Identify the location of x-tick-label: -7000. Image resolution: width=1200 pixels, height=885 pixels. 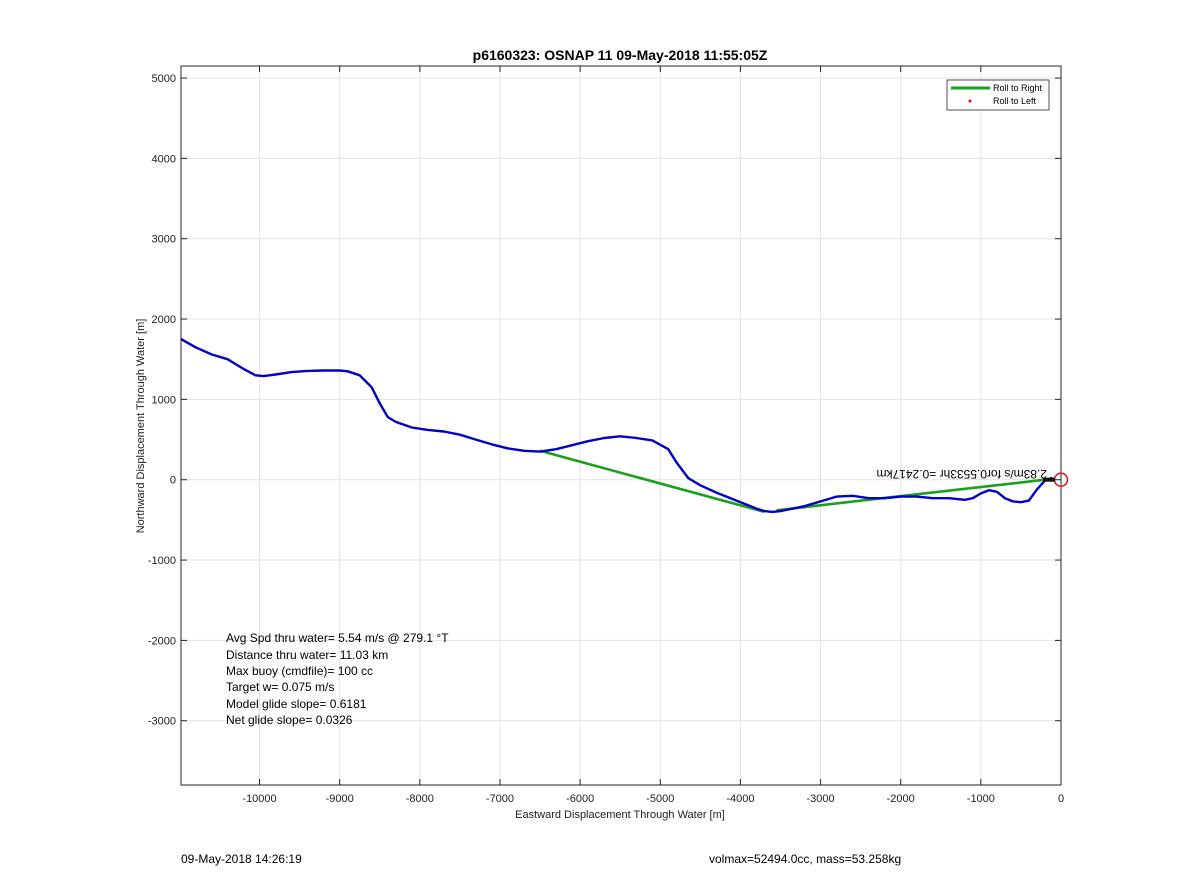
(500, 799).